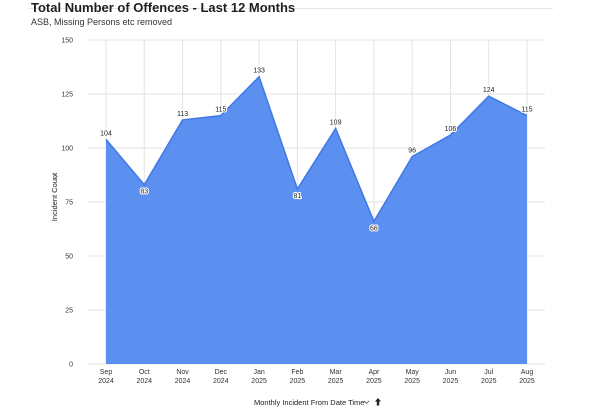  What do you see at coordinates (412, 151) in the screenshot?
I see `data-label: 96` at bounding box center [412, 151].